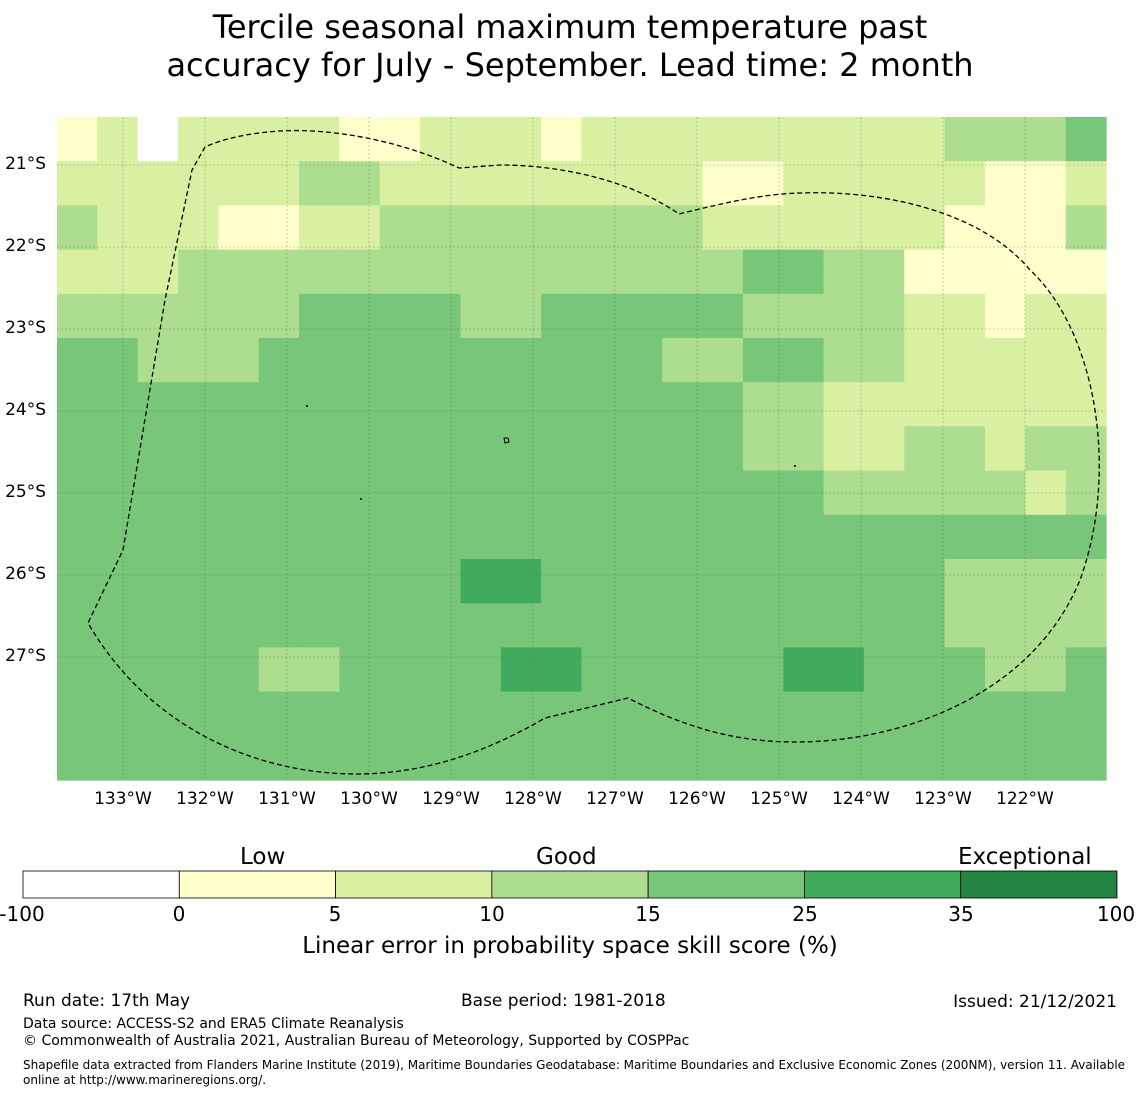 This screenshot has height=1095, width=1140. Describe the element at coordinates (179, 914) in the screenshot. I see `colorbar-tick: 0` at that location.